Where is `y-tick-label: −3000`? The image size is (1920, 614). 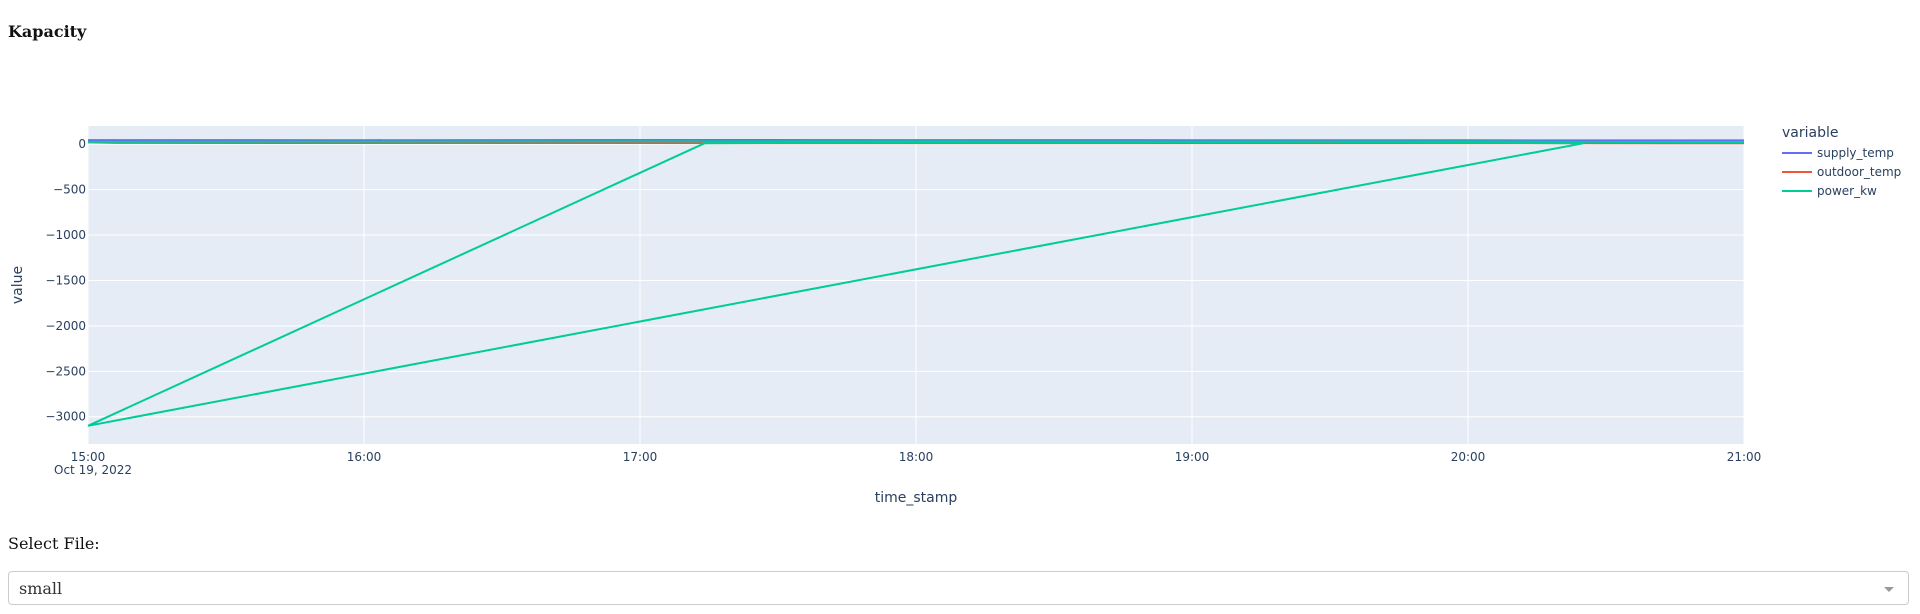 y-tick-label: −3000 is located at coordinates (65, 417).